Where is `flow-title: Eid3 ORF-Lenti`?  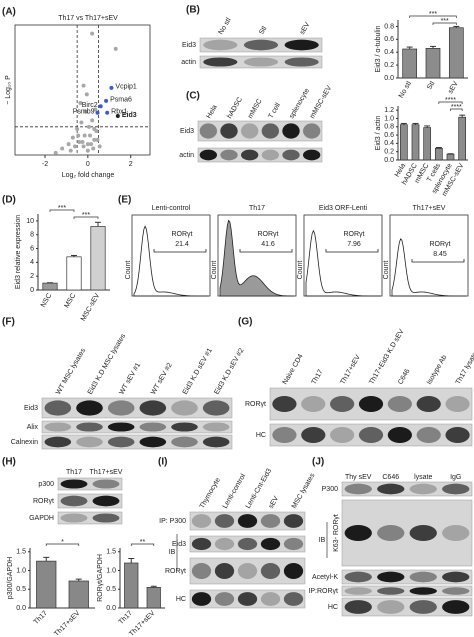 flow-title: Eid3 ORF-Lenti is located at coordinates (343, 208).